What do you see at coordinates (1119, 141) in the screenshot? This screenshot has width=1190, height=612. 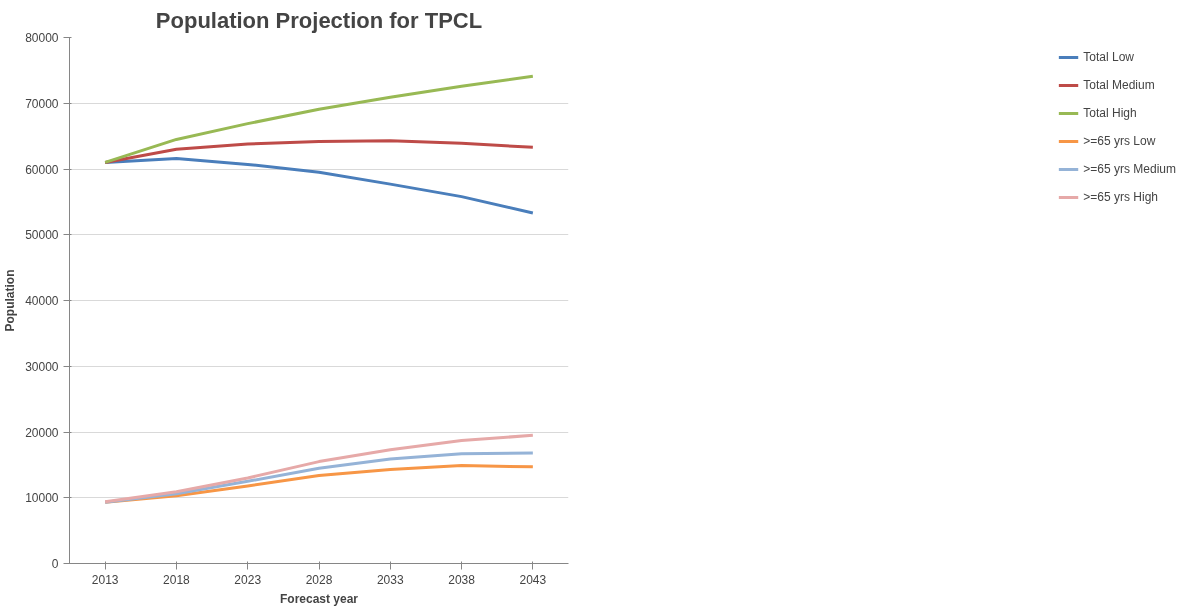 I see `legend-label: >=65 yrs Low` at bounding box center [1119, 141].